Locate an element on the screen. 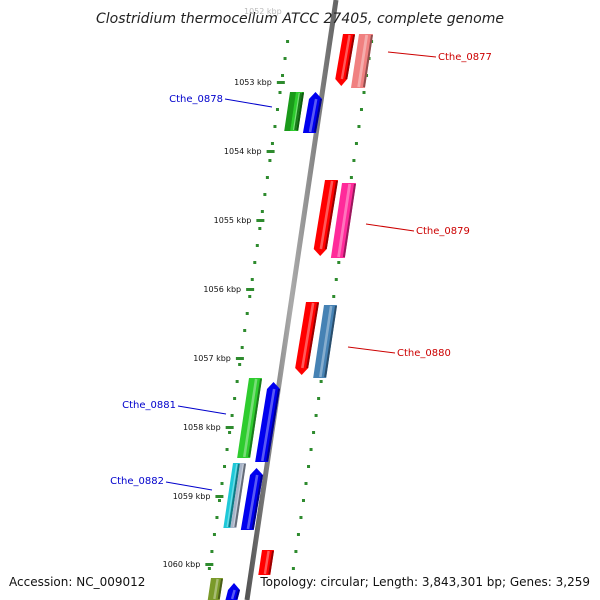 This screenshot has width=600, height=600. accession-label: Accession: NC_009012 is located at coordinates (77, 582).